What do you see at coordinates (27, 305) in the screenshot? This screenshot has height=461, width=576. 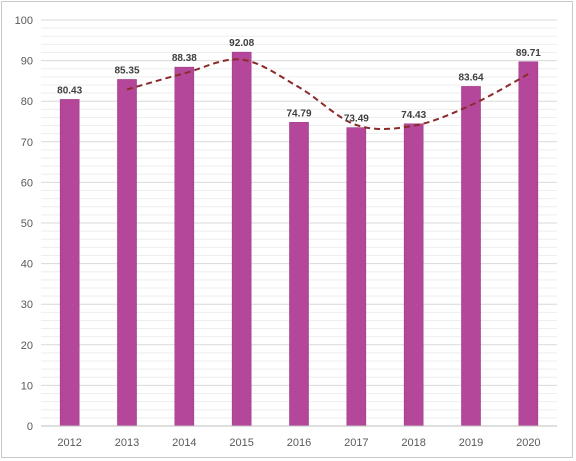 I see `y-tick-label: 30` at bounding box center [27, 305].